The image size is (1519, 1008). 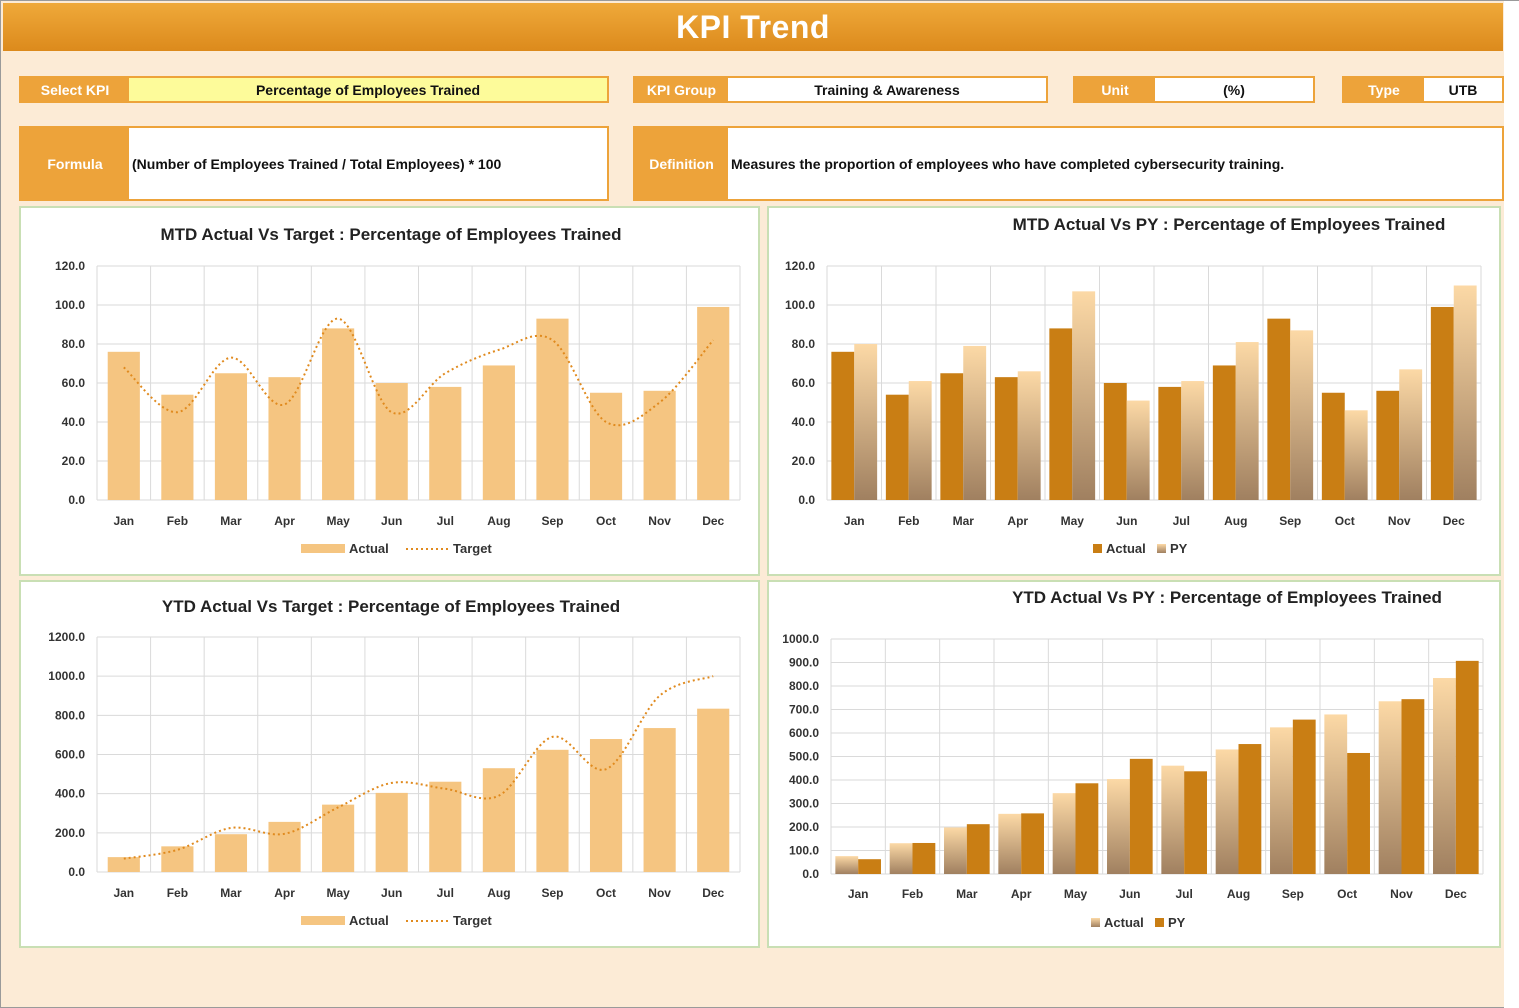 What do you see at coordinates (70, 266) in the screenshot?
I see `y-tick-label: 120.0` at bounding box center [70, 266].